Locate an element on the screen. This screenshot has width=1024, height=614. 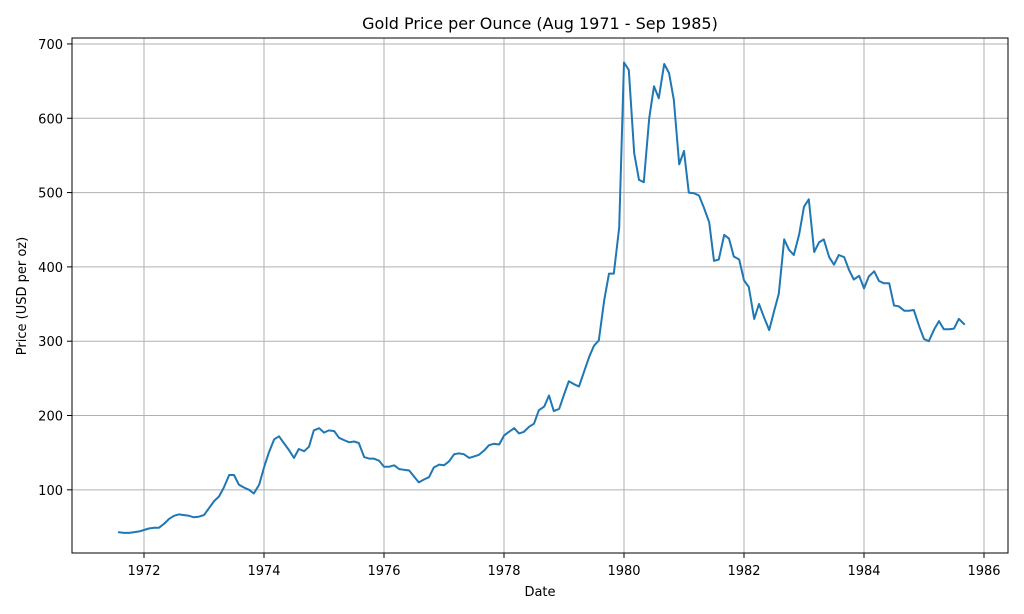
y-axis-label: Price (USD per oz) is located at coordinates (22, 296).